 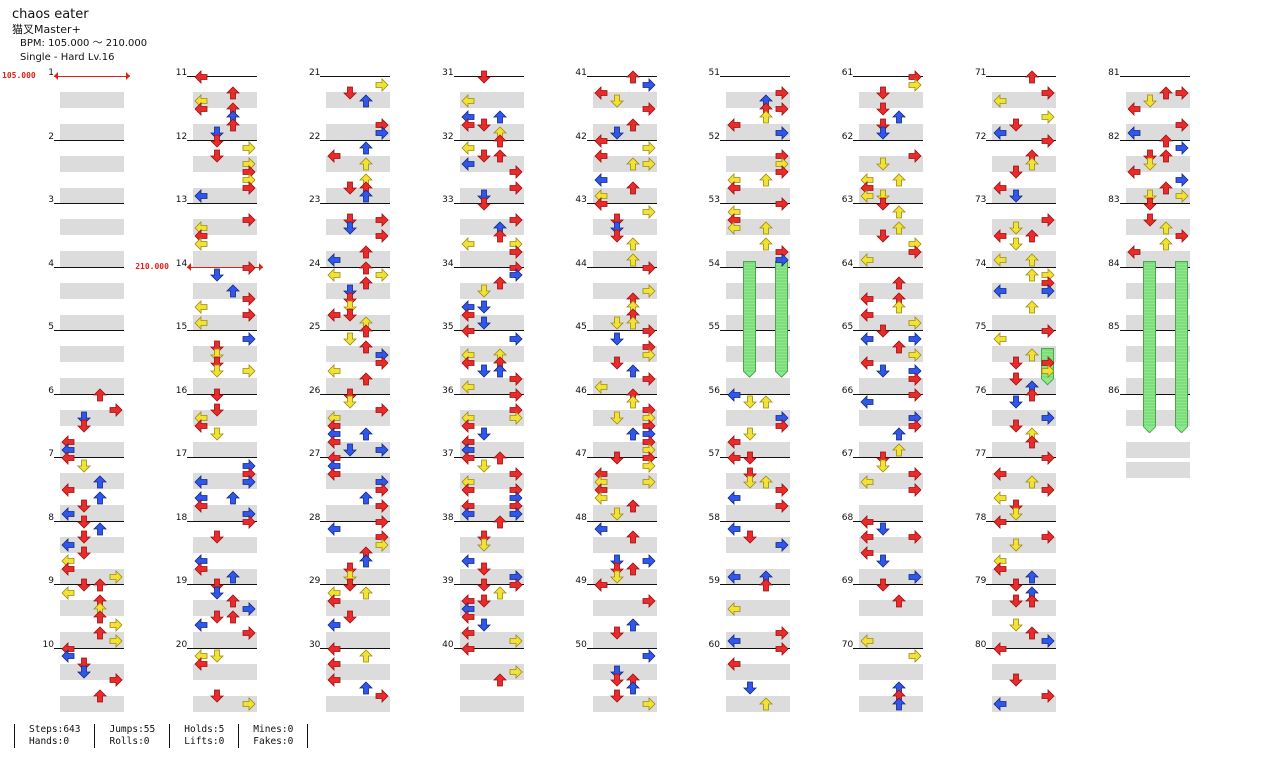 I want to click on measure-number: 18, so click(x=181, y=517).